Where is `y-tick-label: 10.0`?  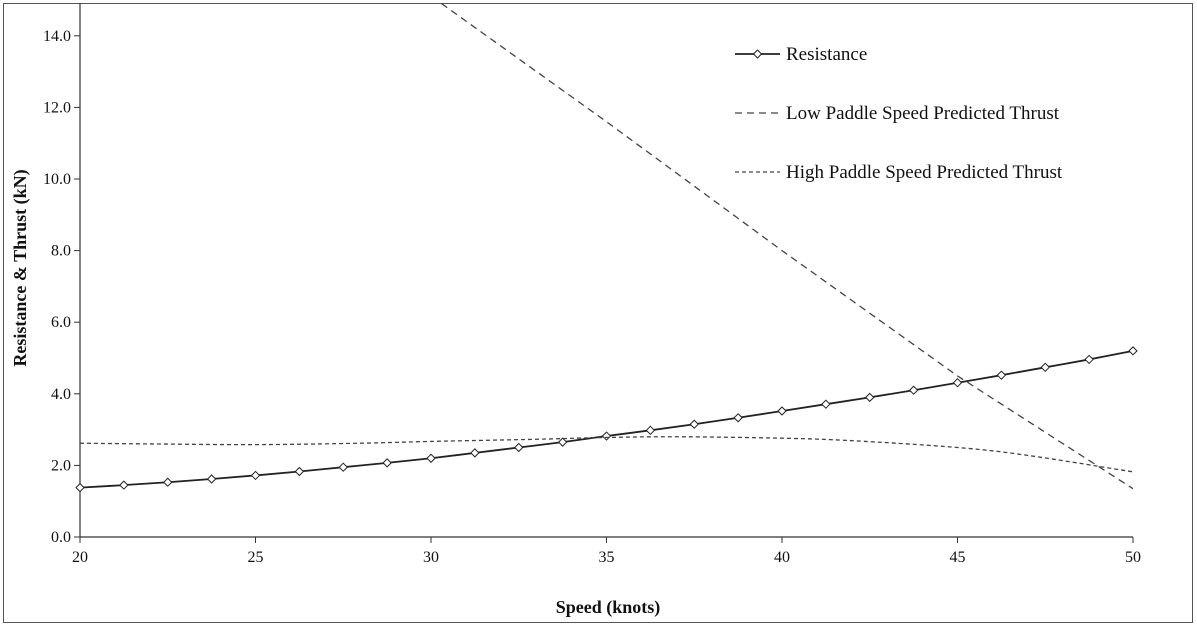 y-tick-label: 10.0 is located at coordinates (57, 179).